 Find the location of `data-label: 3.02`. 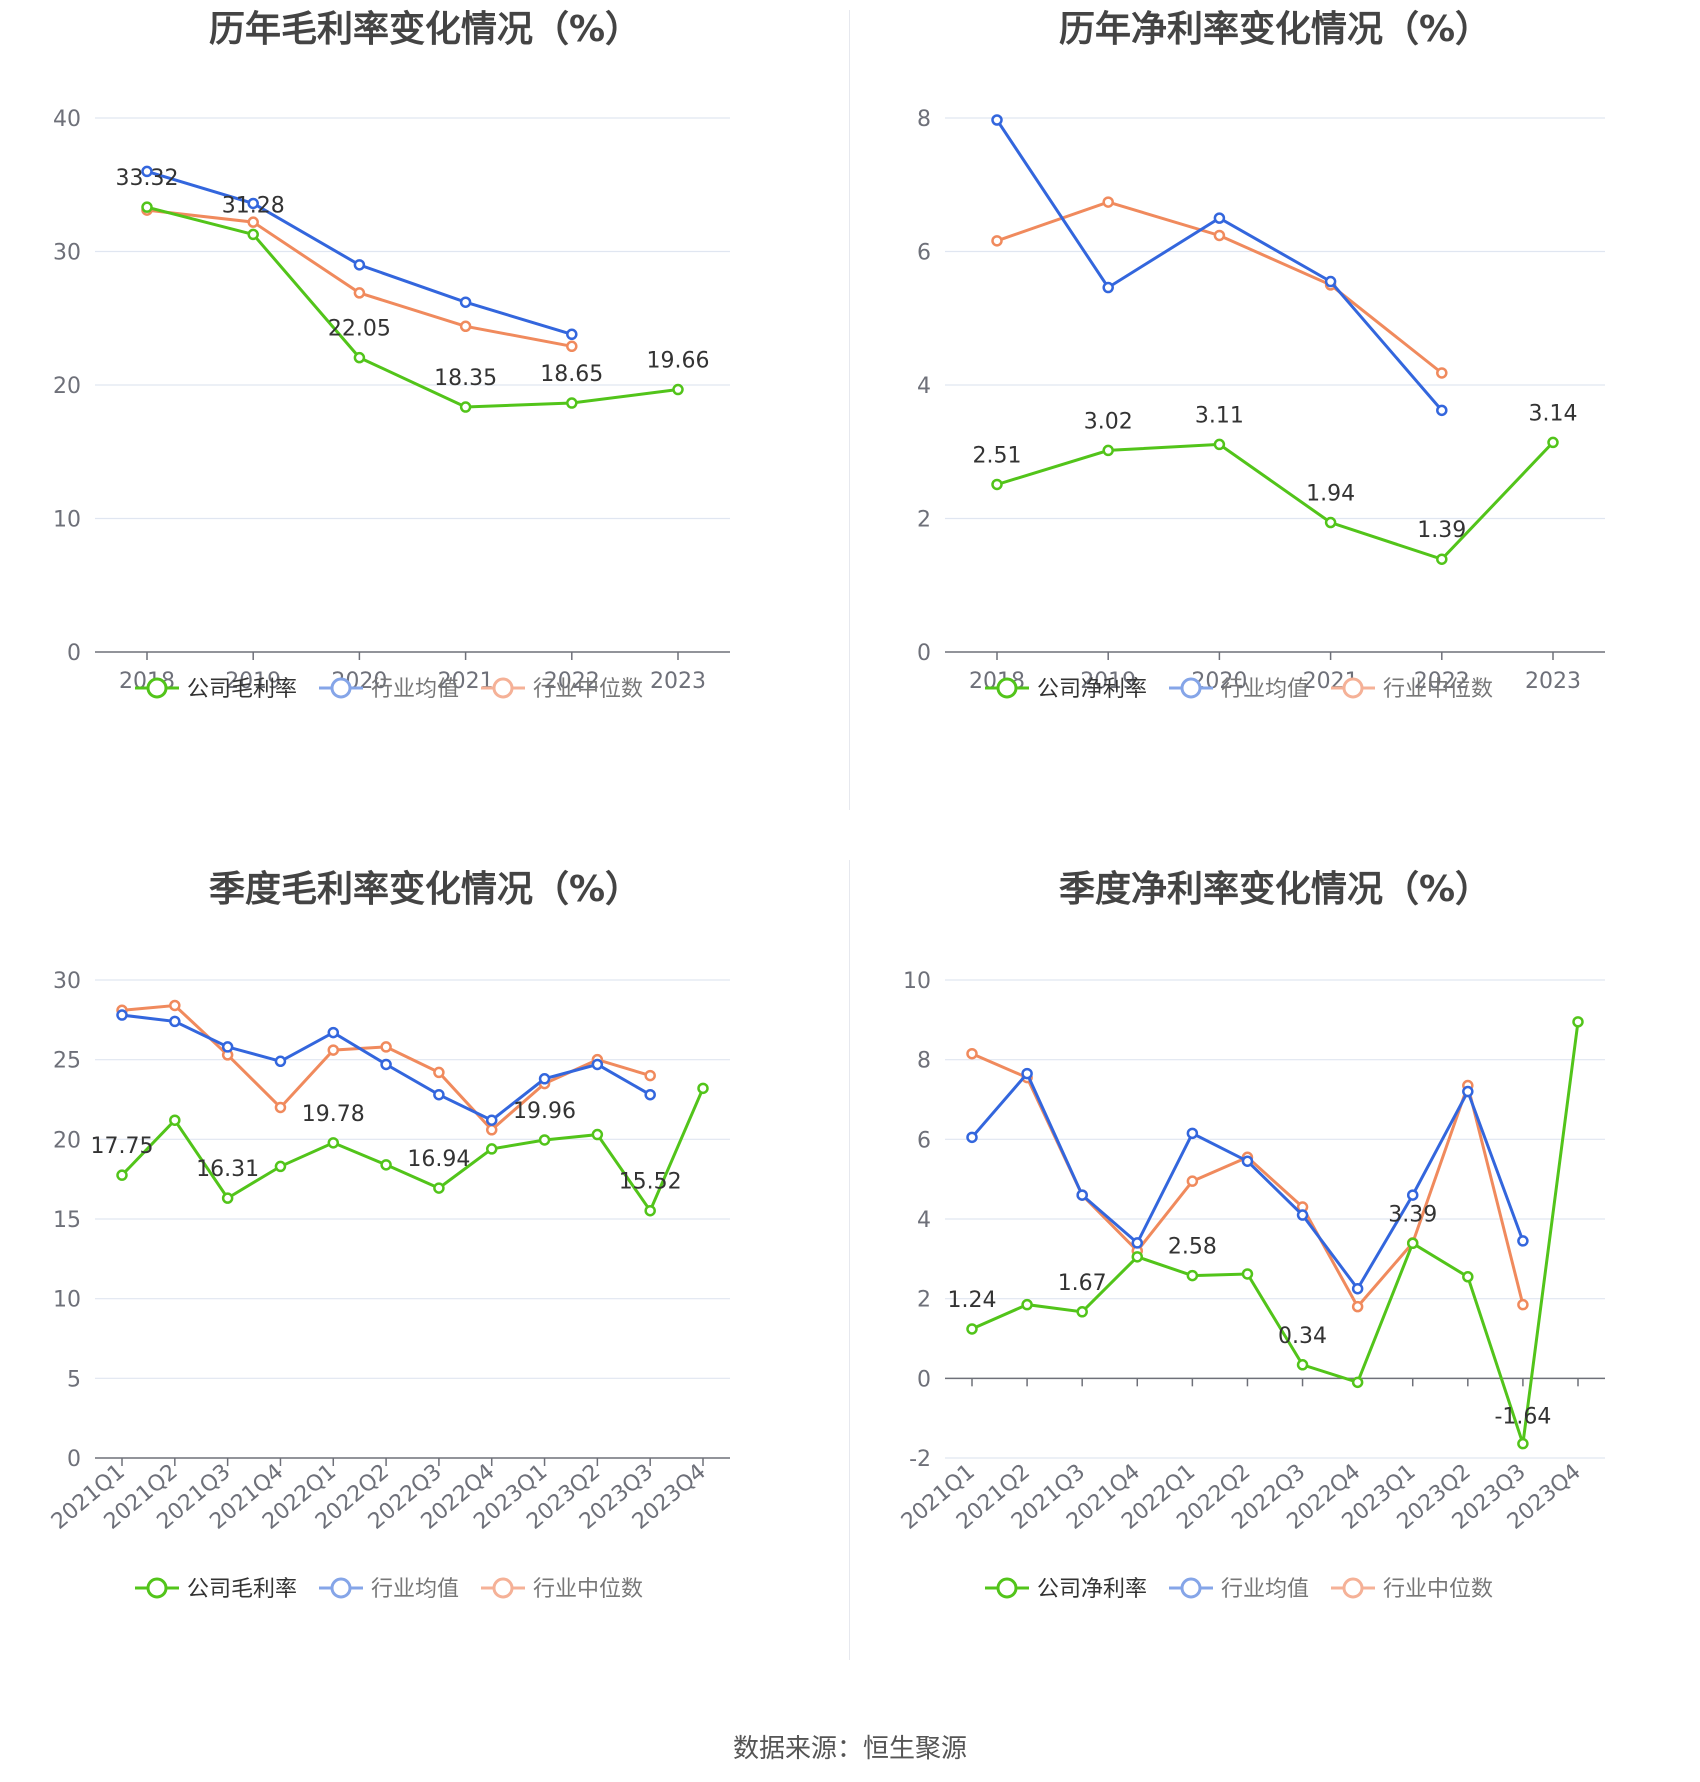

data-label: 3.02 is located at coordinates (1108, 421).